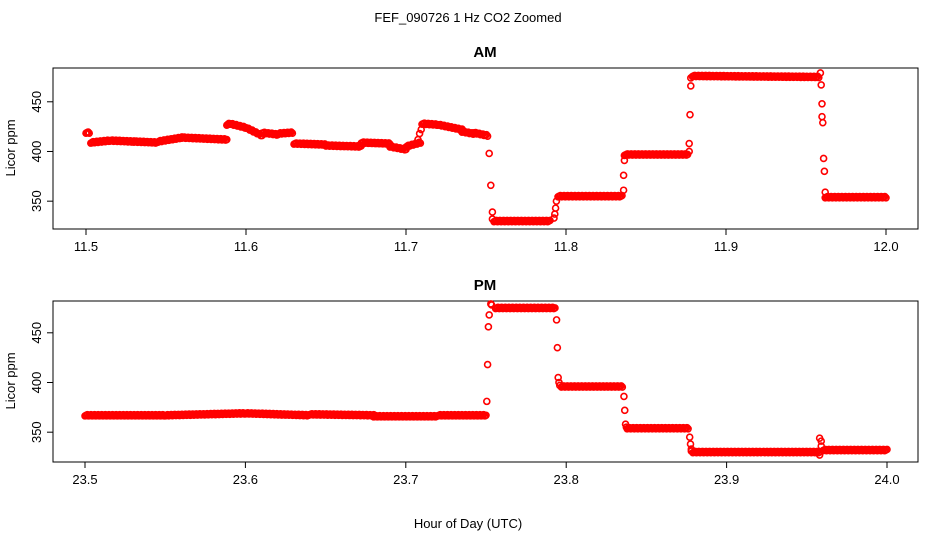  Describe the element at coordinates (485, 285) in the screenshot. I see `panel-title-pm: PM` at that location.